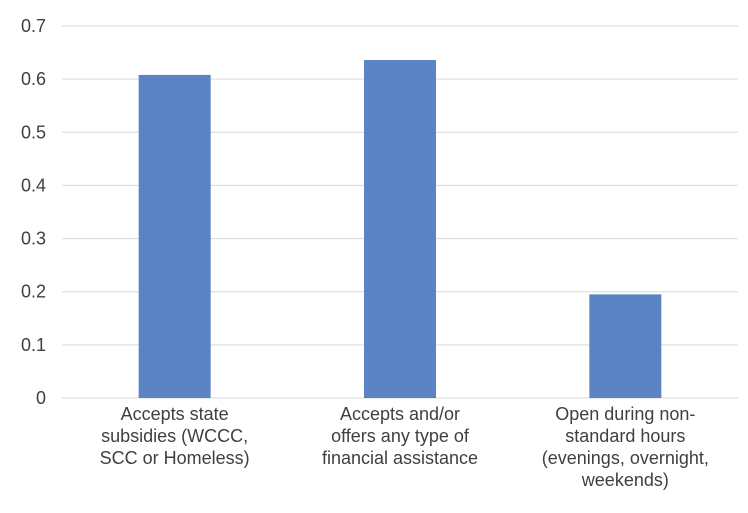 The image size is (748, 513). Describe the element at coordinates (41, 398) in the screenshot. I see `y-tick-label: 0` at that location.